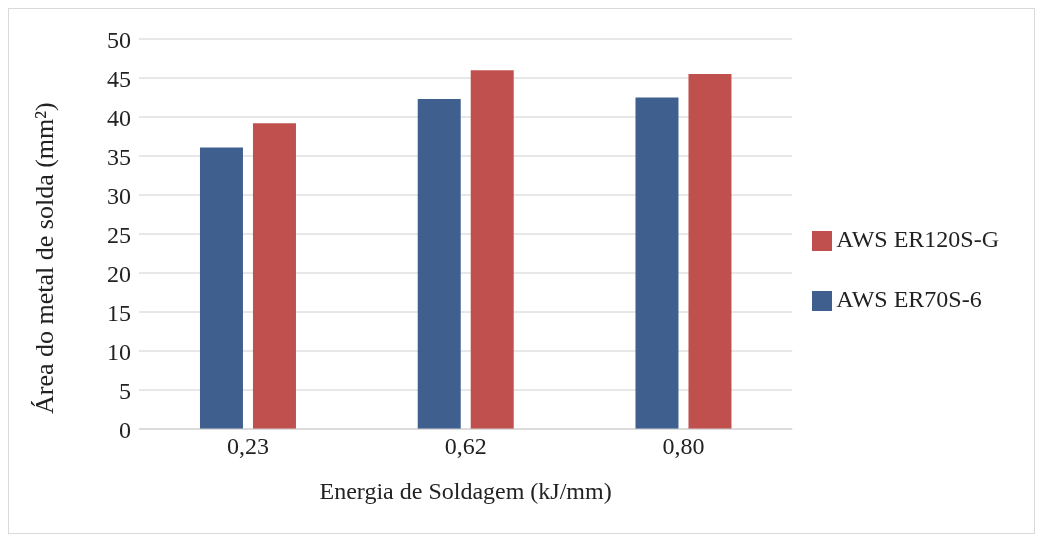  Describe the element at coordinates (465, 446) in the screenshot. I see `x-tick-label: 0,62` at that location.